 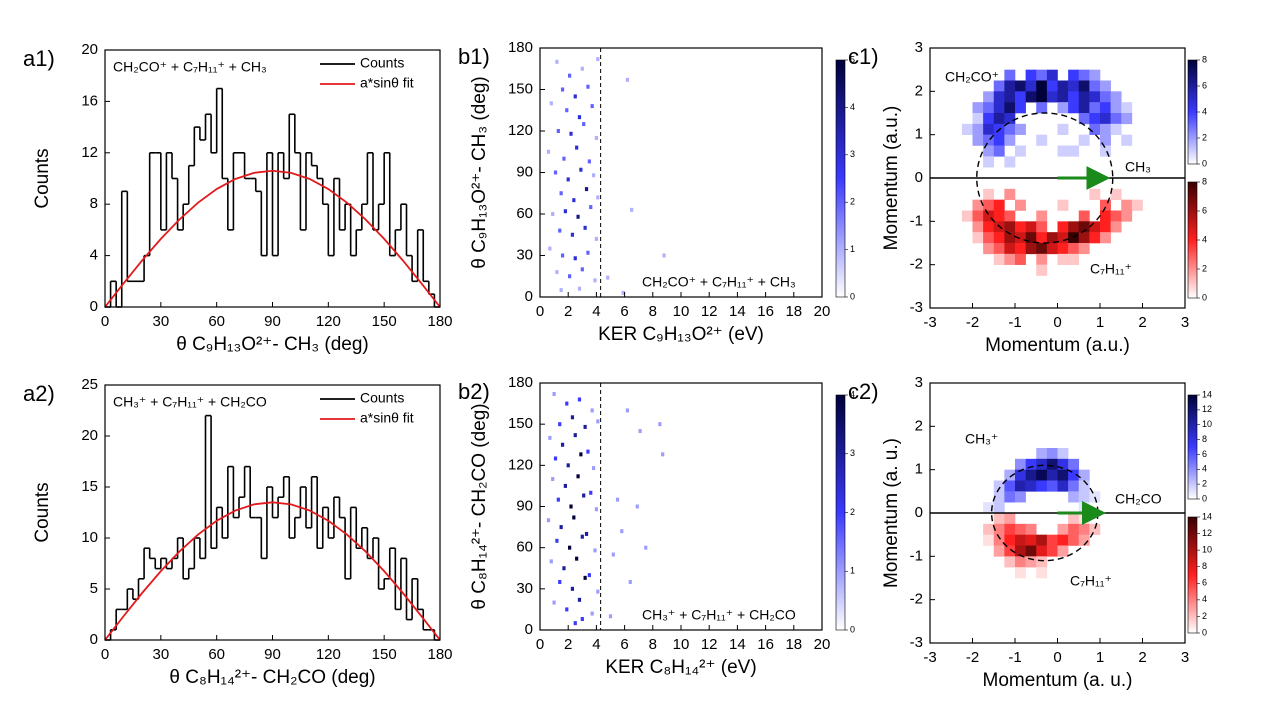 What do you see at coordinates (1014, 657) in the screenshot?
I see `x-tick-label: -1` at bounding box center [1014, 657].